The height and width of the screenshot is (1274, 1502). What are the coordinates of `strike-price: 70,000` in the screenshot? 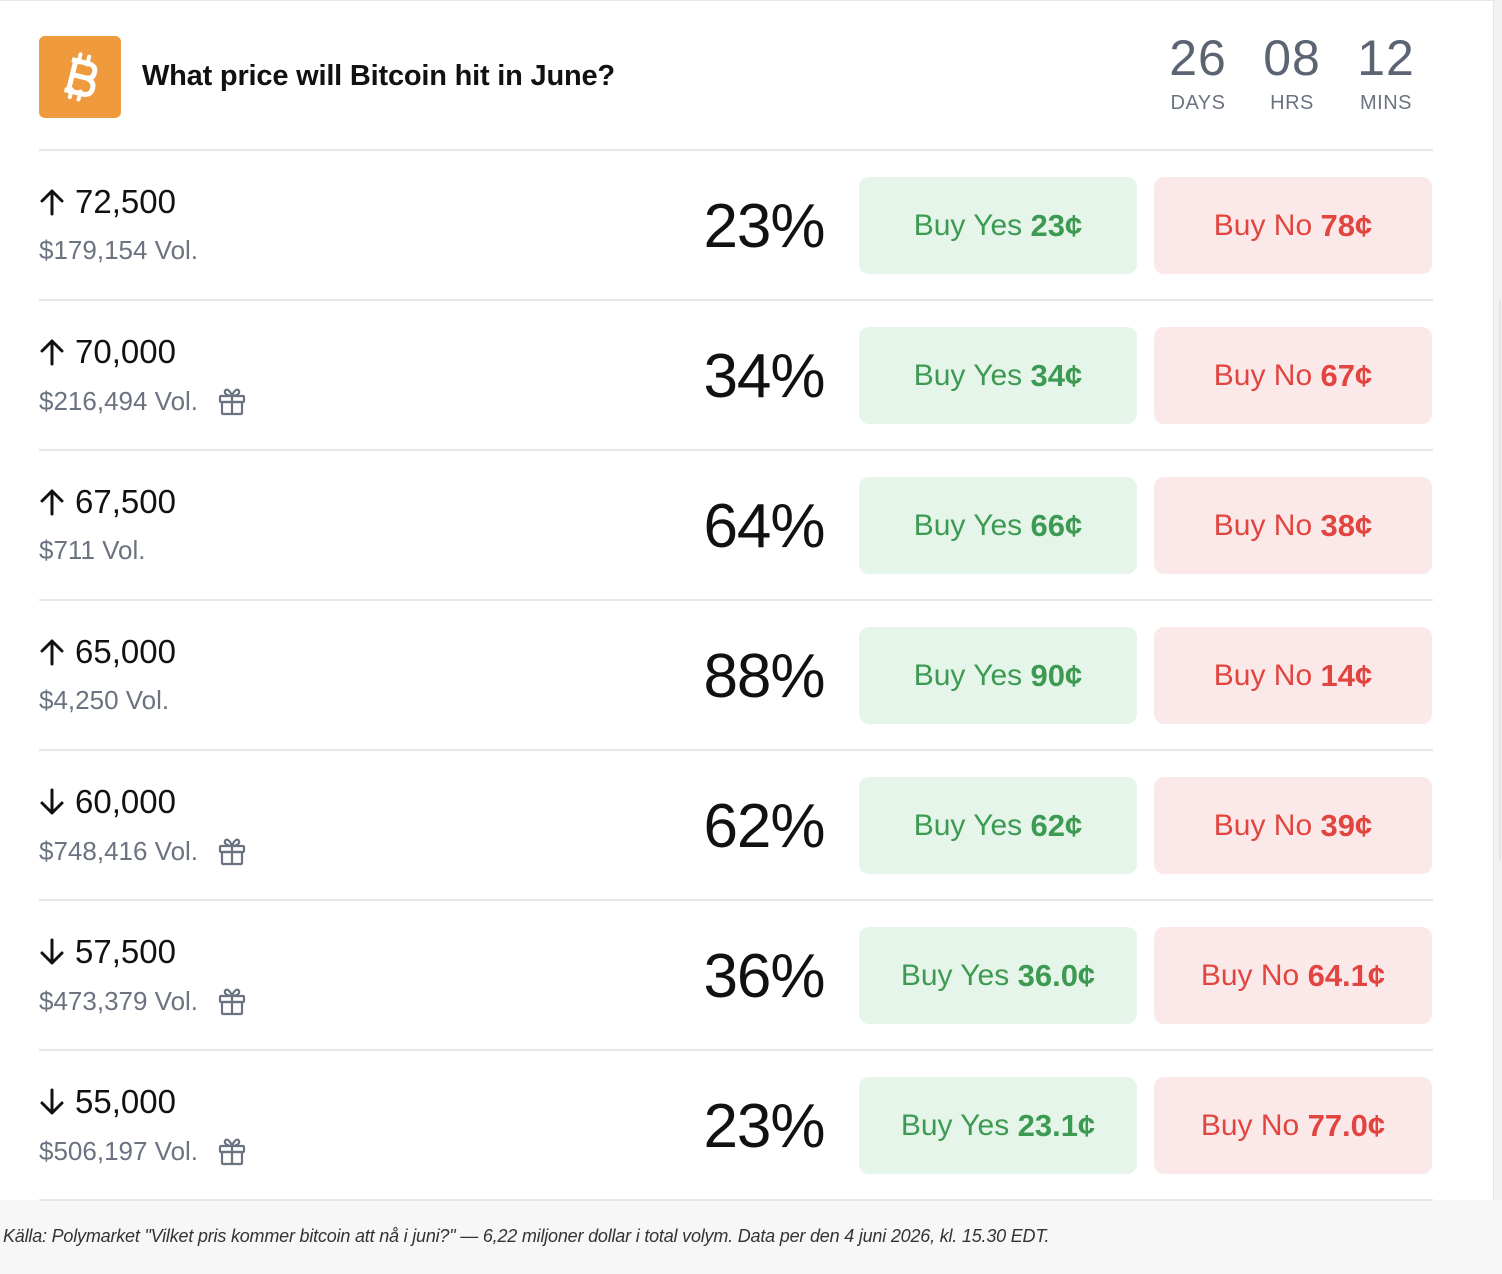 It's located at (107, 352).